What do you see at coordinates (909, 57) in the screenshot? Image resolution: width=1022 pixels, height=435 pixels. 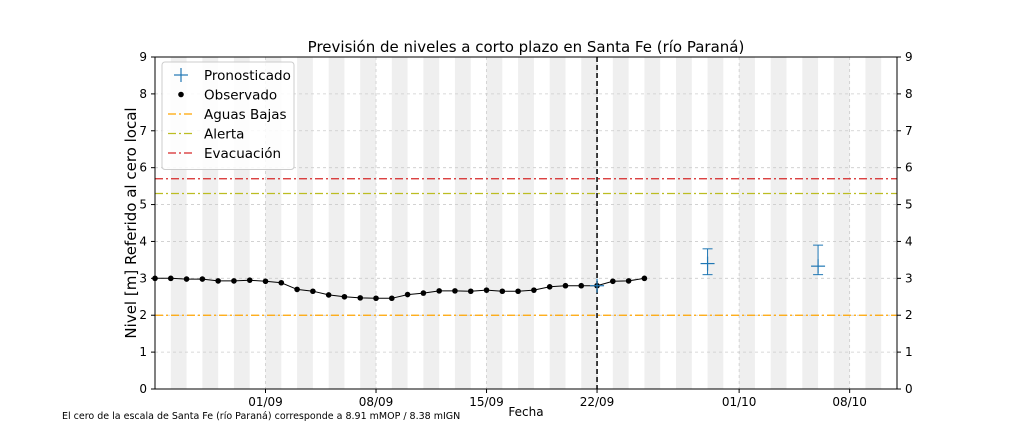 I see `y-tick-label-right: 9` at bounding box center [909, 57].